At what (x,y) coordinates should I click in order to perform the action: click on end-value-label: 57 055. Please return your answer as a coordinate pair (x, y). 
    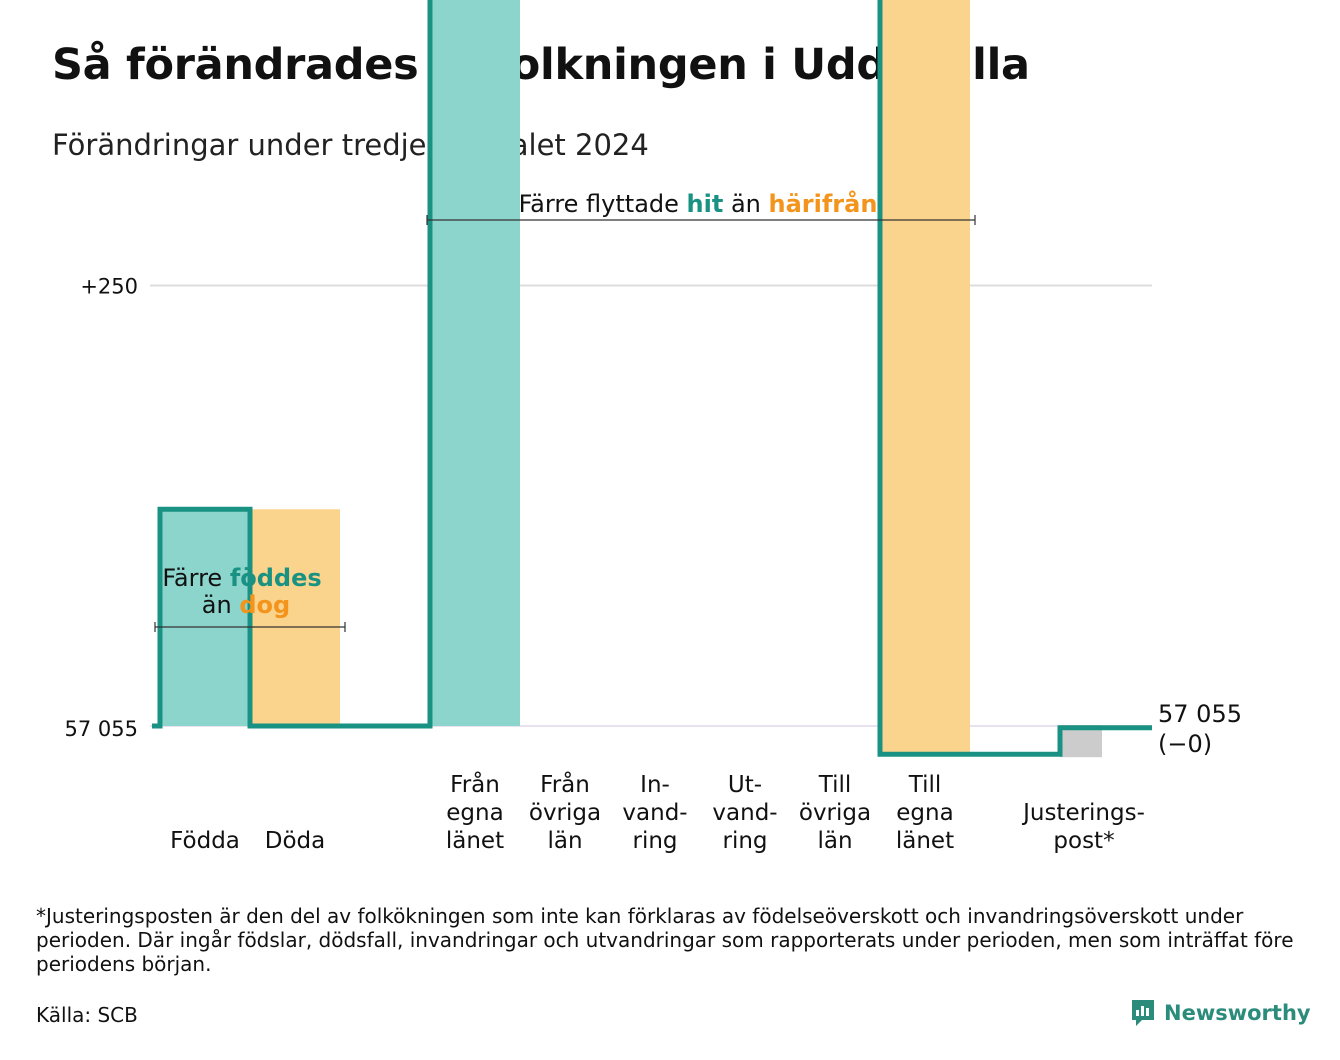
    Looking at the image, I should click on (1200, 714).